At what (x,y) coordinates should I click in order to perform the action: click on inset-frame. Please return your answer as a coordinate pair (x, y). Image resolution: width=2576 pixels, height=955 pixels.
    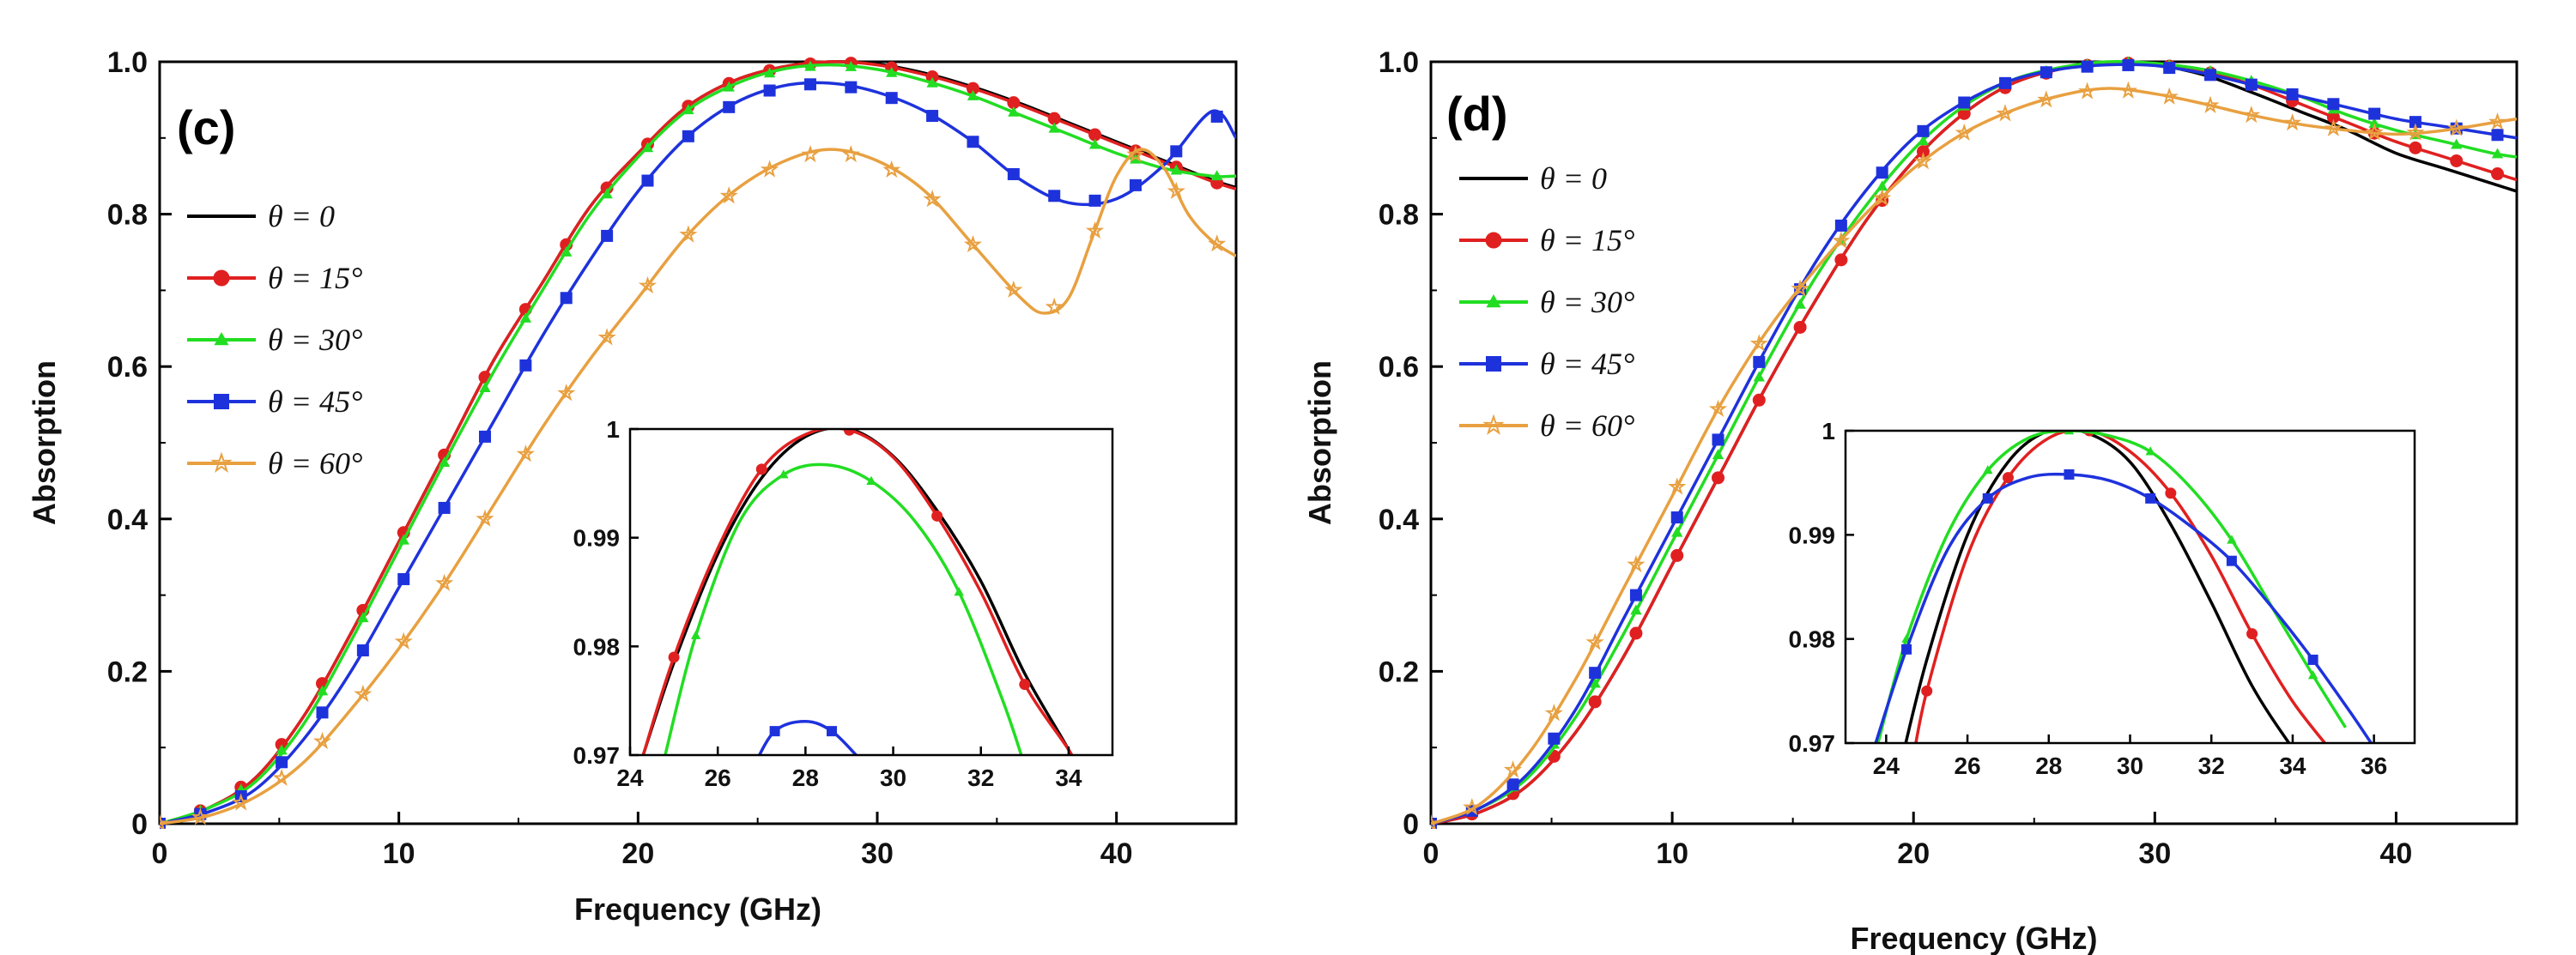
    Looking at the image, I should click on (871, 592).